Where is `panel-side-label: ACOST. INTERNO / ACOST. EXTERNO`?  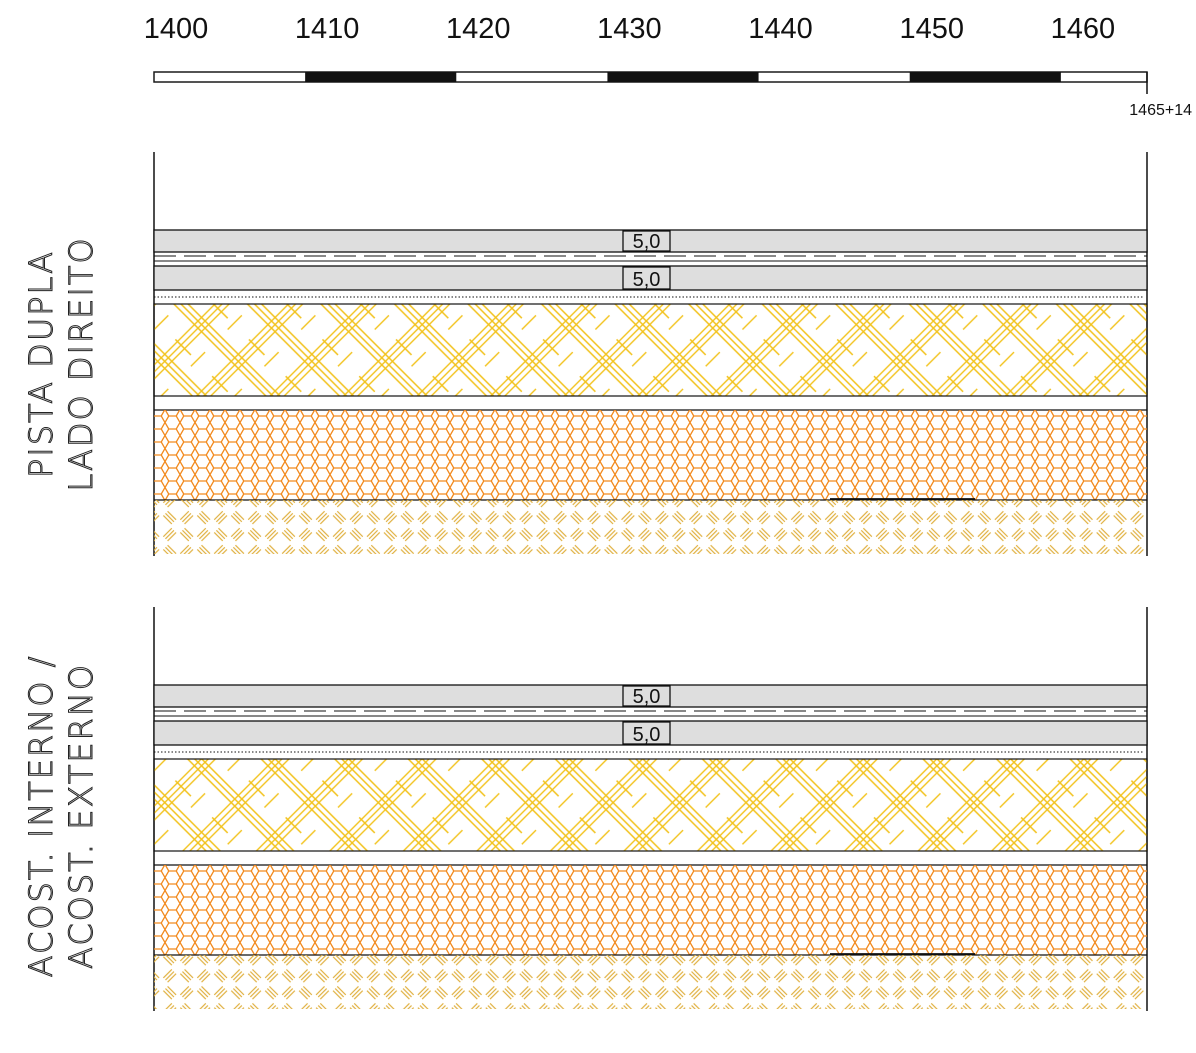 panel-side-label: ACOST. INTERNO / ACOST. EXTERNO is located at coordinates (61, 816).